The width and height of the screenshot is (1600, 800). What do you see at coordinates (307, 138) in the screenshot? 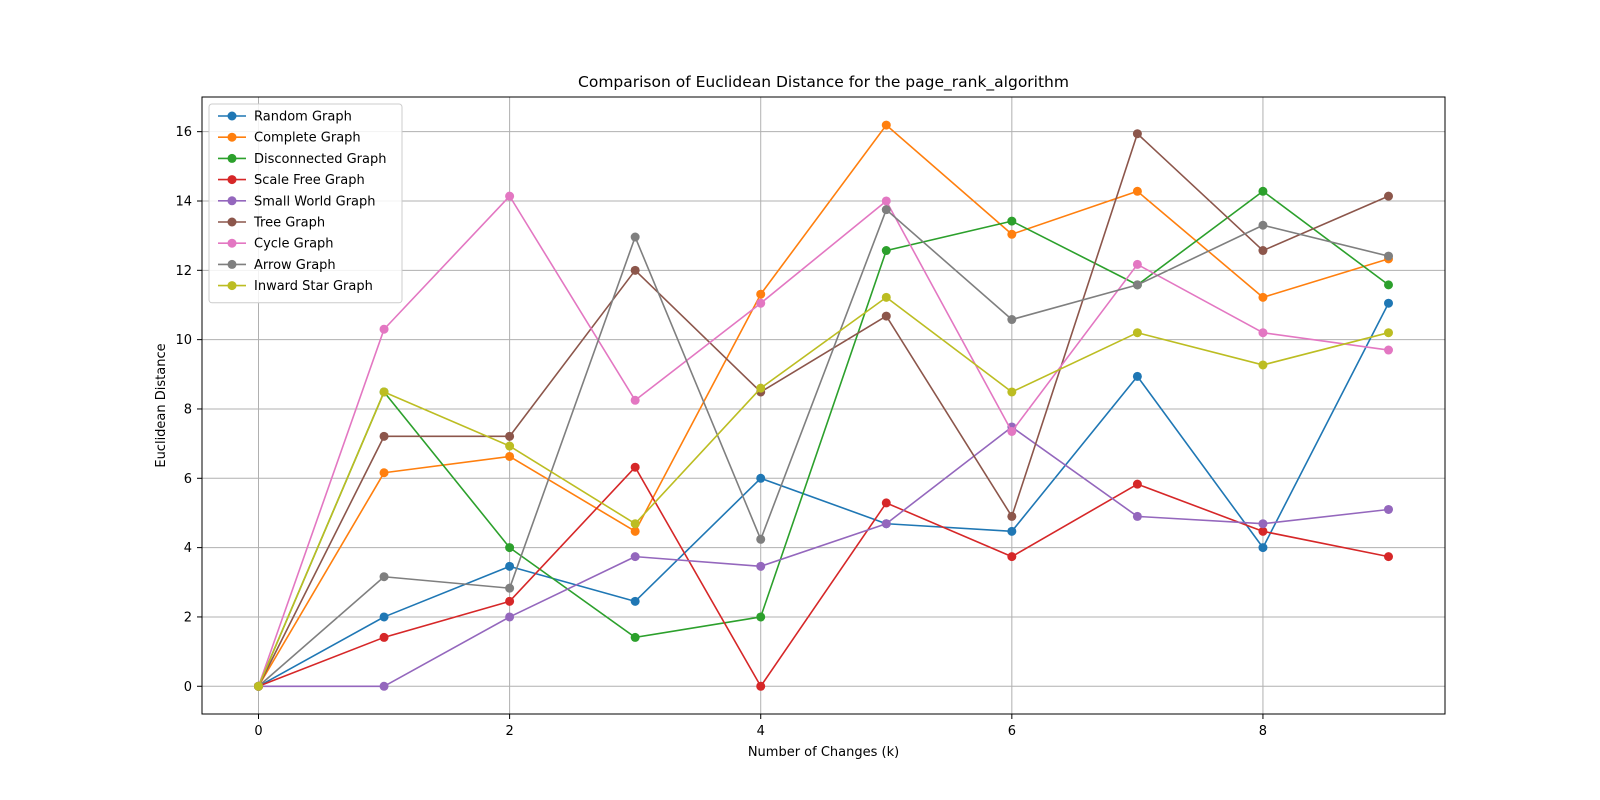
I see `legend-label: Complete Graph` at bounding box center [307, 138].